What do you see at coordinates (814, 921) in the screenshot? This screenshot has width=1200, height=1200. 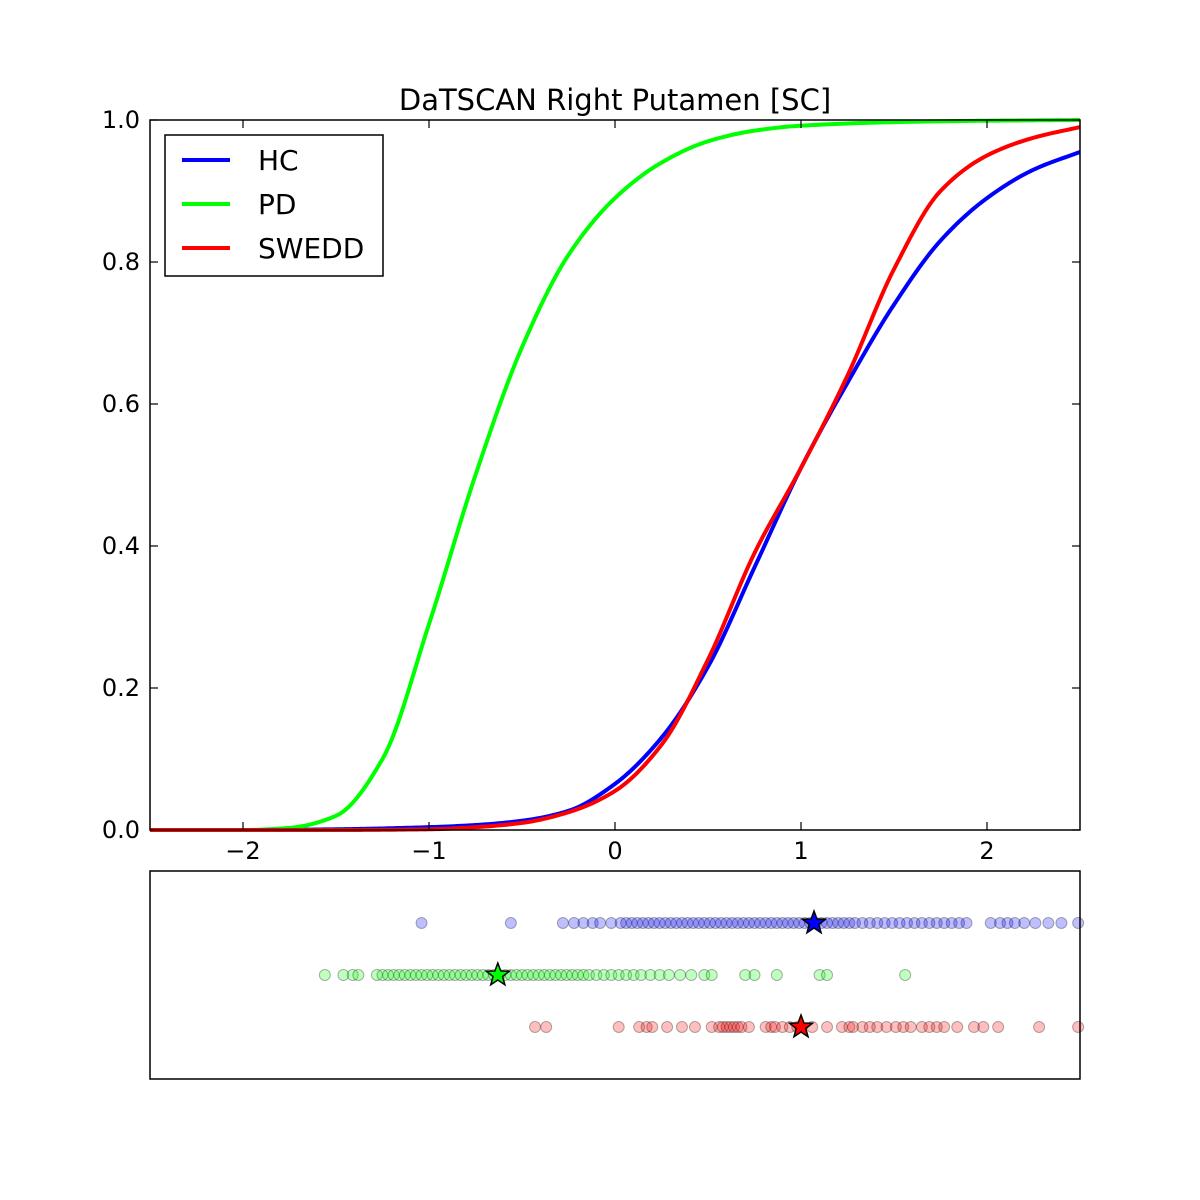 I see `median-star-hc` at bounding box center [814, 921].